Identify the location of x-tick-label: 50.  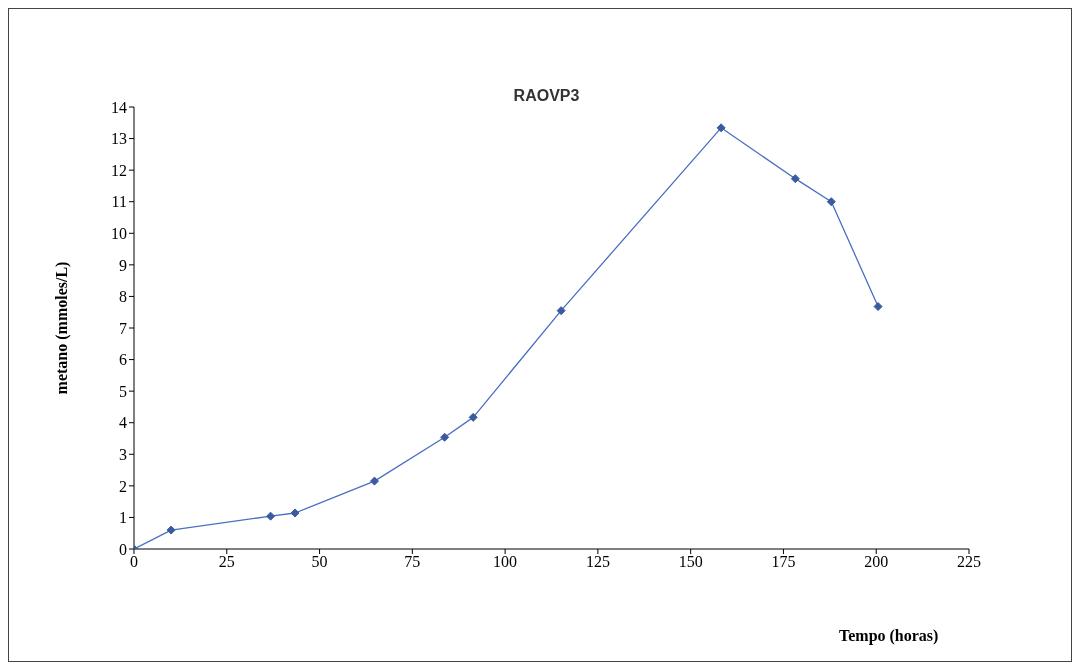
(319, 562).